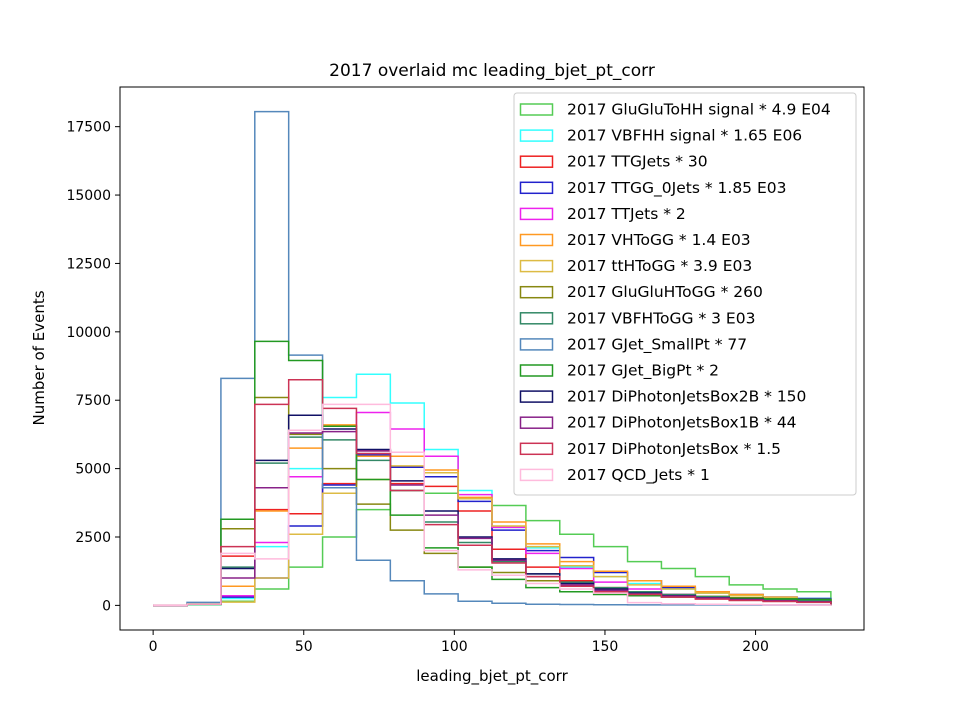 This screenshot has height=720, width=960. What do you see at coordinates (93, 401) in the screenshot?
I see `y-tick-label: 7500` at bounding box center [93, 401].